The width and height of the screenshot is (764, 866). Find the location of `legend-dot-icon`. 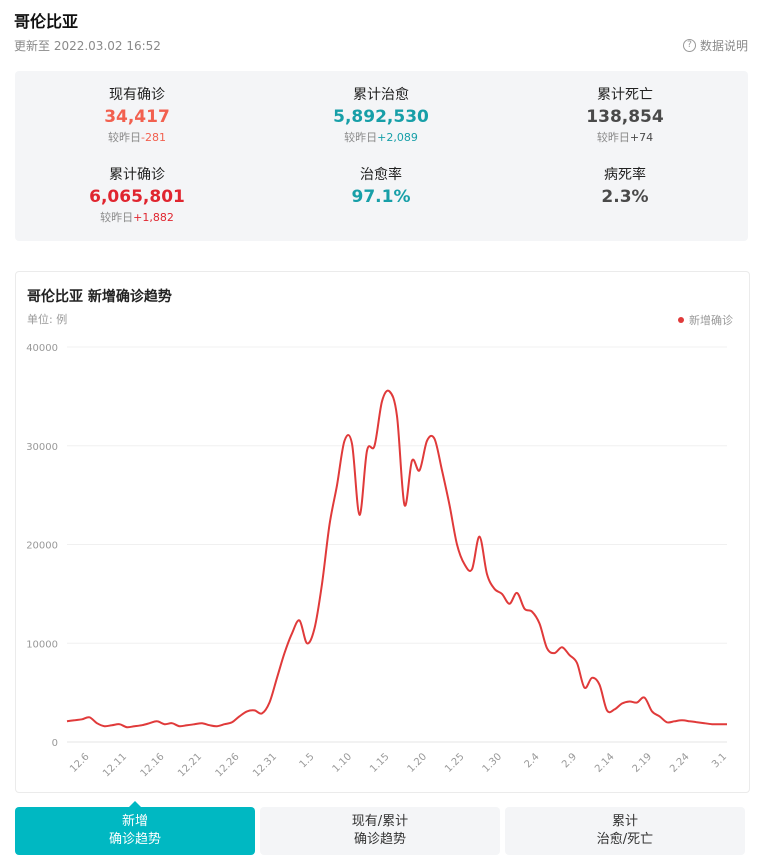

legend-dot-icon is located at coordinates (681, 320).